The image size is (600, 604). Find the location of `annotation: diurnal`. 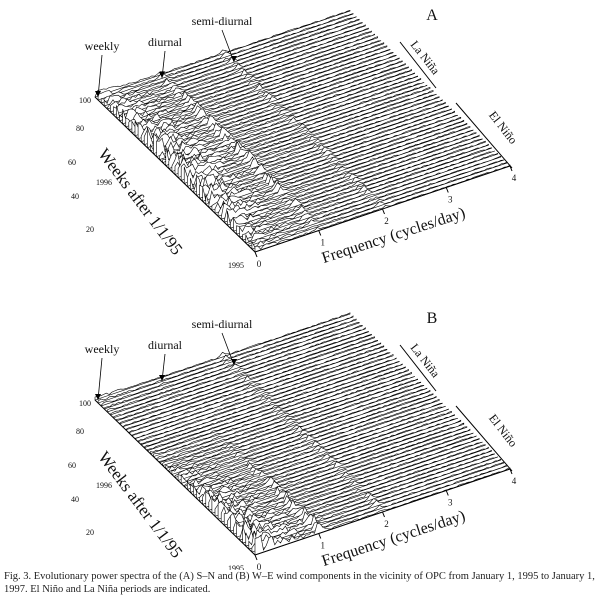

annotation: diurnal is located at coordinates (165, 42).